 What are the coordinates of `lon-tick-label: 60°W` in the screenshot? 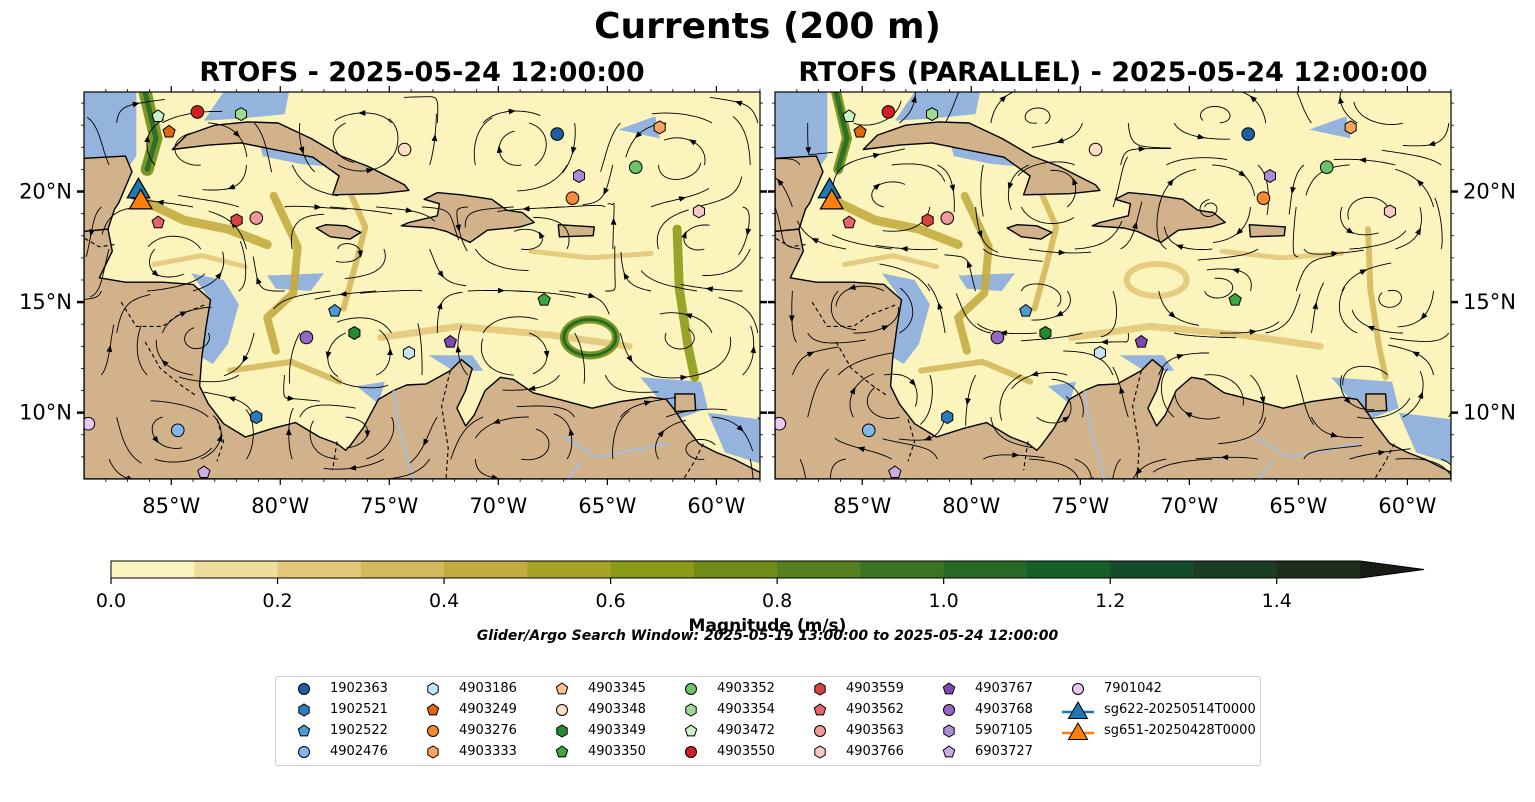 It's located at (1407, 506).